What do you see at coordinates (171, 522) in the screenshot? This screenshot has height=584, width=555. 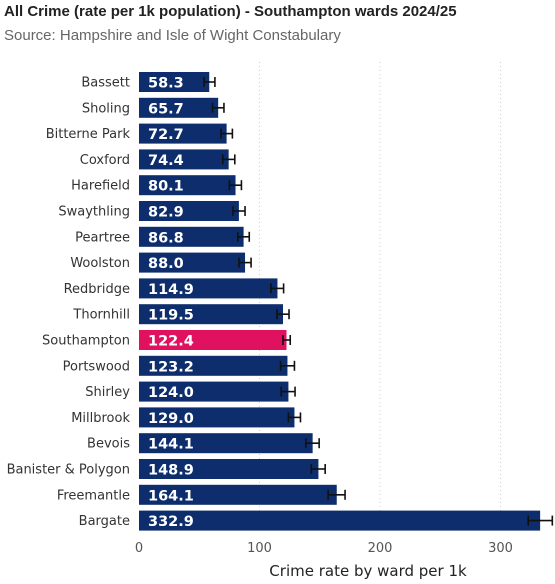 I see `value-label: 332.9` at bounding box center [171, 522].